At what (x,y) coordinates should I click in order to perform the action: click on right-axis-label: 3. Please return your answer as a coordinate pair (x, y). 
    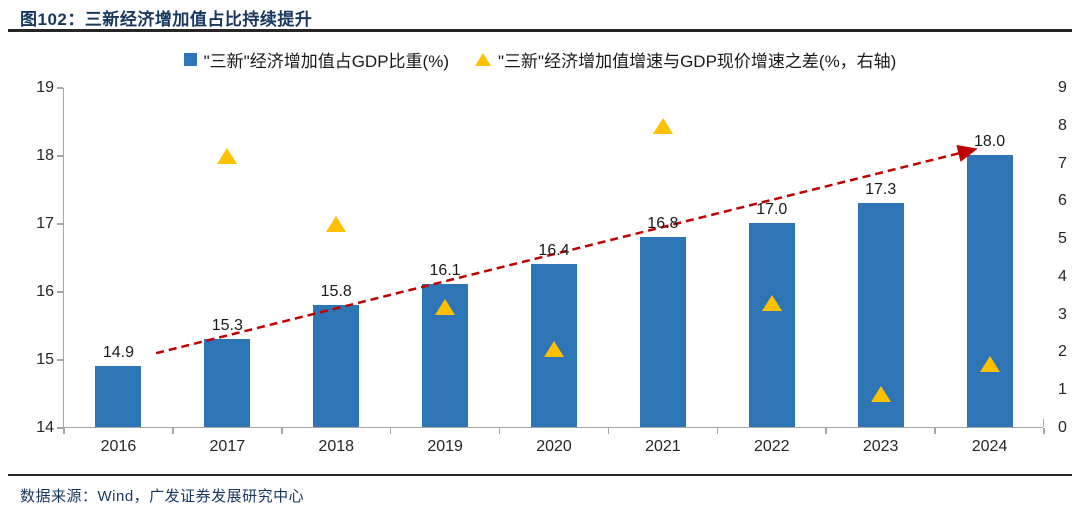
    Looking at the image, I should click on (1062, 314).